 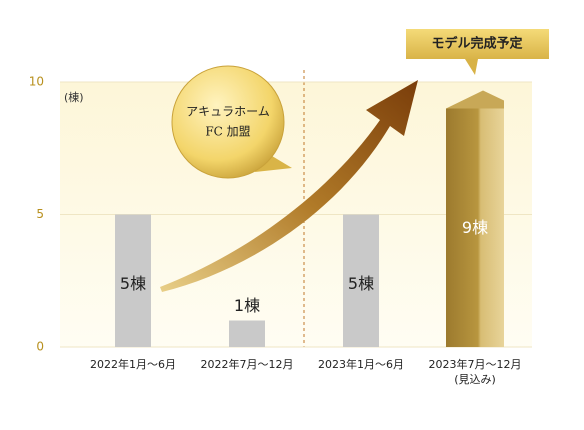 What do you see at coordinates (40, 214) in the screenshot?
I see `y-tick-label: 5` at bounding box center [40, 214].